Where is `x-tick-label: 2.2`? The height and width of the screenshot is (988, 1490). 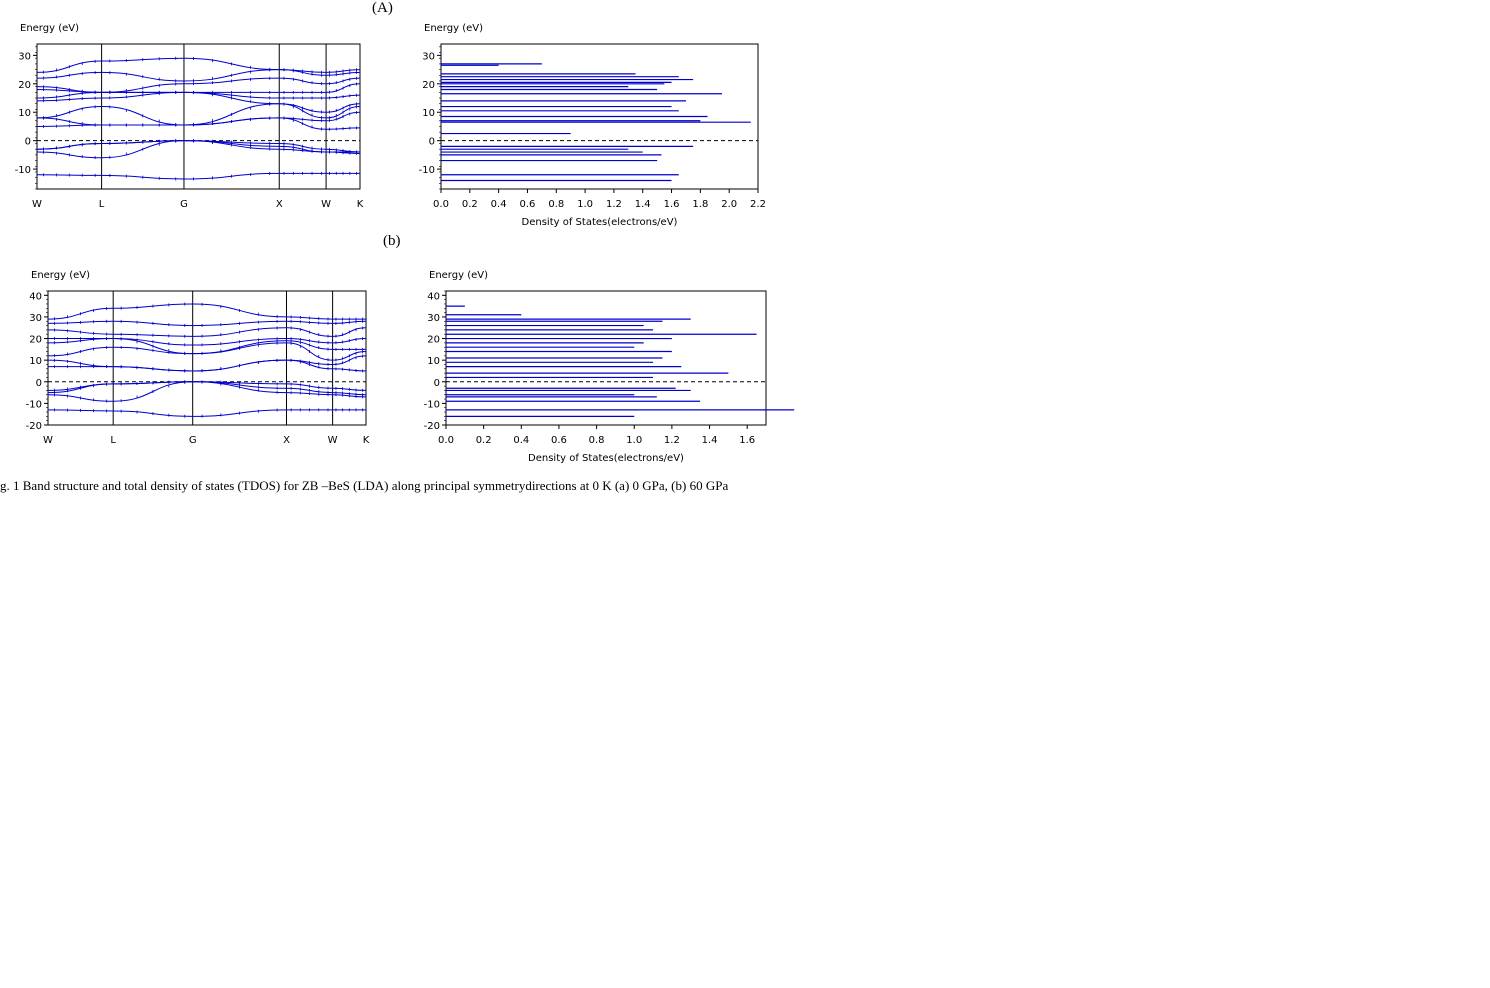
x-tick-label: 2.2 is located at coordinates (758, 204).